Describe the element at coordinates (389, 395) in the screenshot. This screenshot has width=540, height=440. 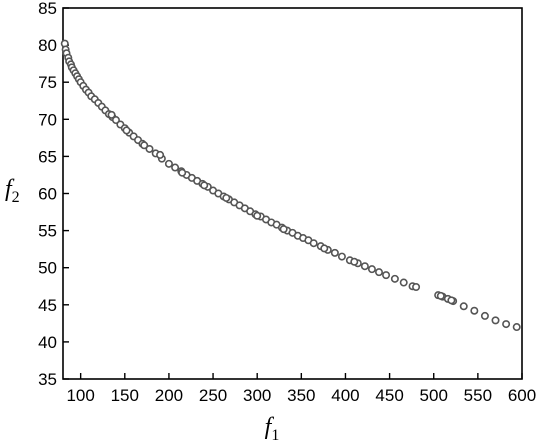
I see `x-tick-label: 450` at that location.